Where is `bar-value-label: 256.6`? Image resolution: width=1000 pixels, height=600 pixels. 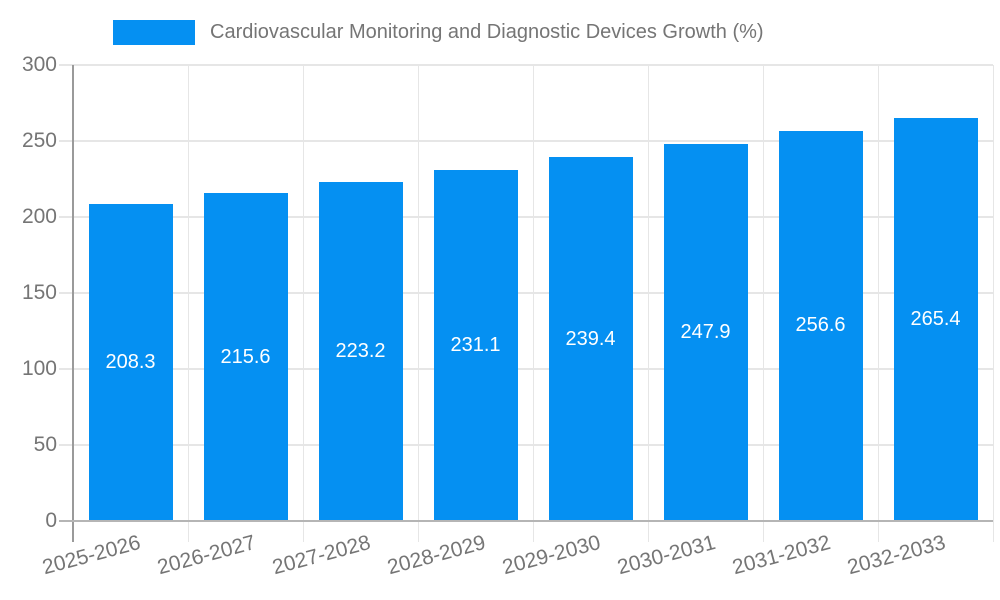 bar-value-label: 256.6 is located at coordinates (820, 325).